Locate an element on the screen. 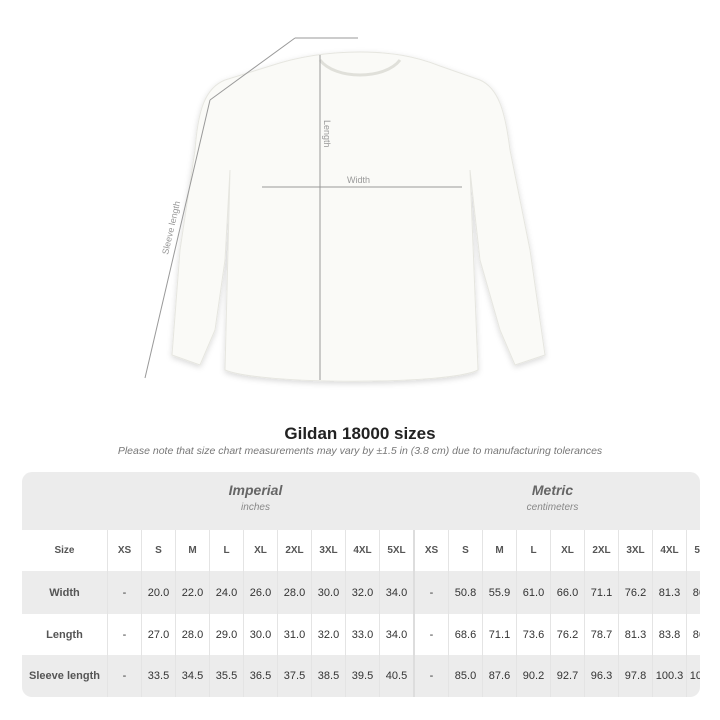 Image resolution: width=720 pixels, height=720 pixels. value-cell: 87.6 is located at coordinates (499, 676).